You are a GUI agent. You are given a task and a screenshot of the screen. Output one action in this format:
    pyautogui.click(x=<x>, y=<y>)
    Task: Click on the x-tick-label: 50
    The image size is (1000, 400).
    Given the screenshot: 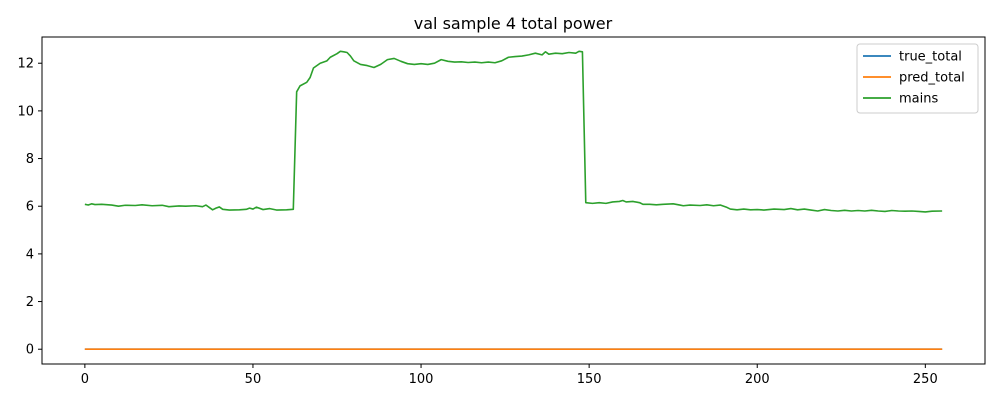 What is the action you would take?
    pyautogui.click(x=253, y=379)
    